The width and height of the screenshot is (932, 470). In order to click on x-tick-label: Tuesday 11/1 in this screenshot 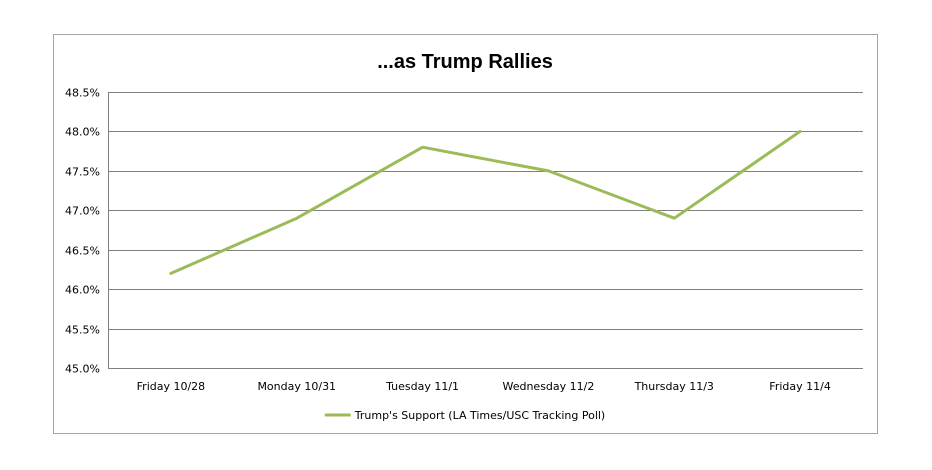, I will do `click(422, 386)`.